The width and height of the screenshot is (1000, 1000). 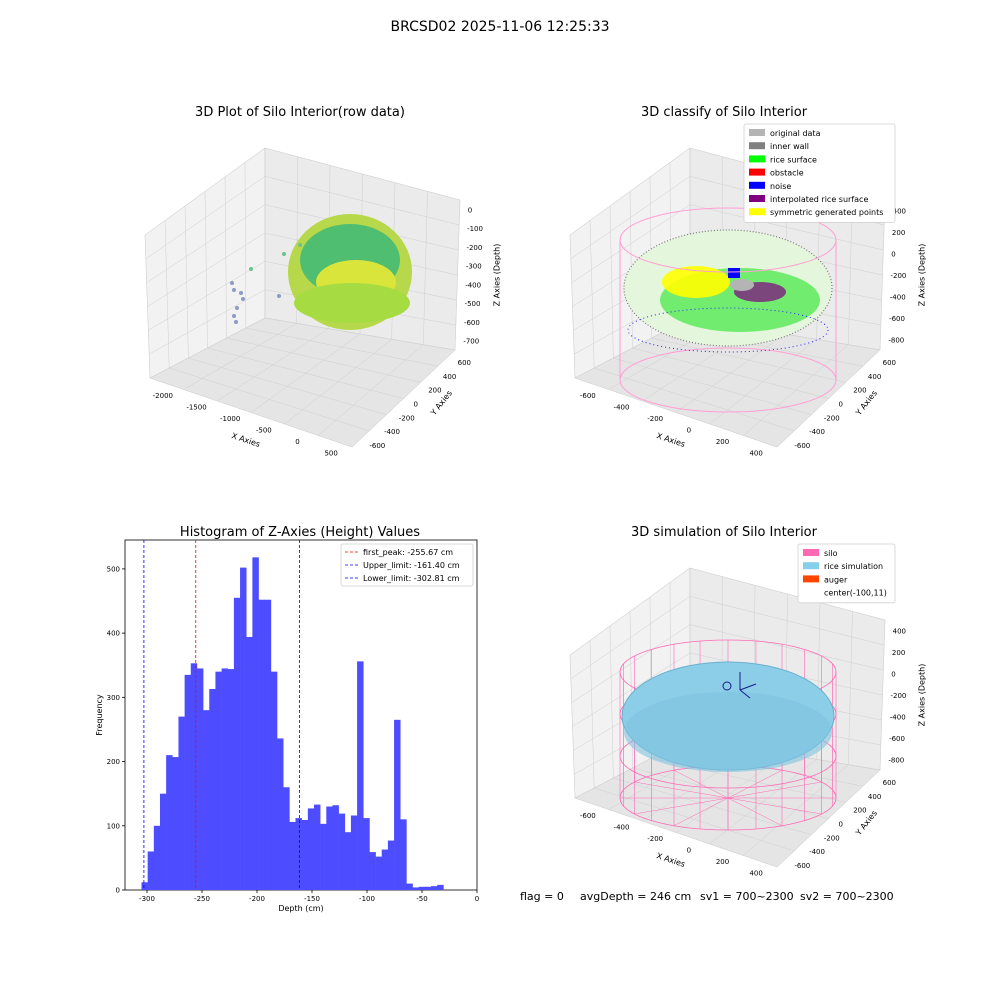 What do you see at coordinates (859, 391) in the screenshot?
I see `classify-y-tick-label: 200` at bounding box center [859, 391].